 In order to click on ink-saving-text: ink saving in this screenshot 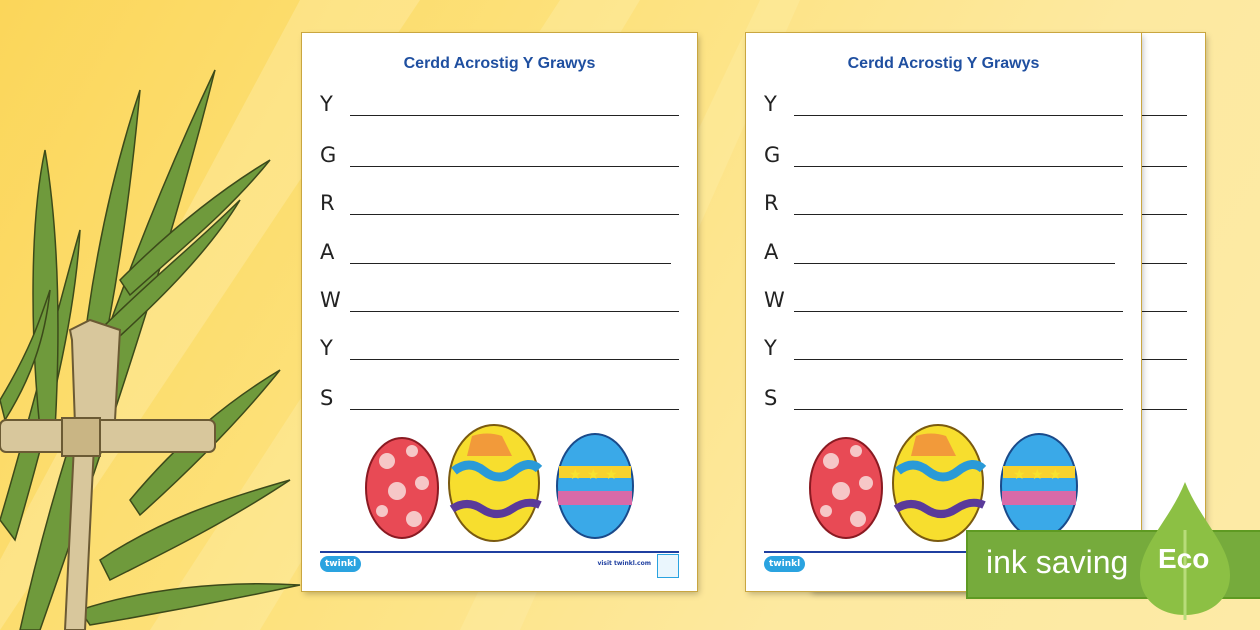, I will do `click(1057, 562)`.